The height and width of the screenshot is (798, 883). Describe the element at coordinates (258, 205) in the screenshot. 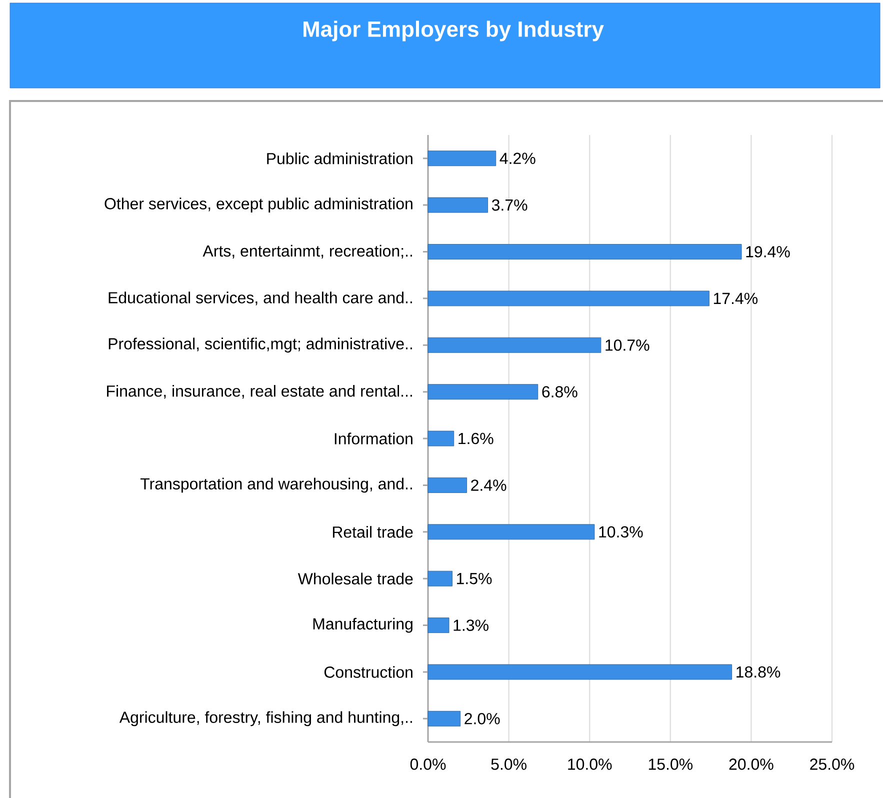

I see `y-tick-label: Other services, except public administration` at that location.